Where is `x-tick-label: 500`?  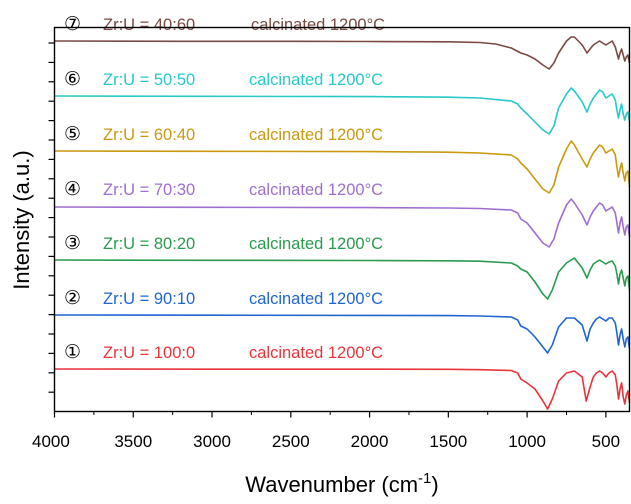 x-tick-label: 500 is located at coordinates (606, 441).